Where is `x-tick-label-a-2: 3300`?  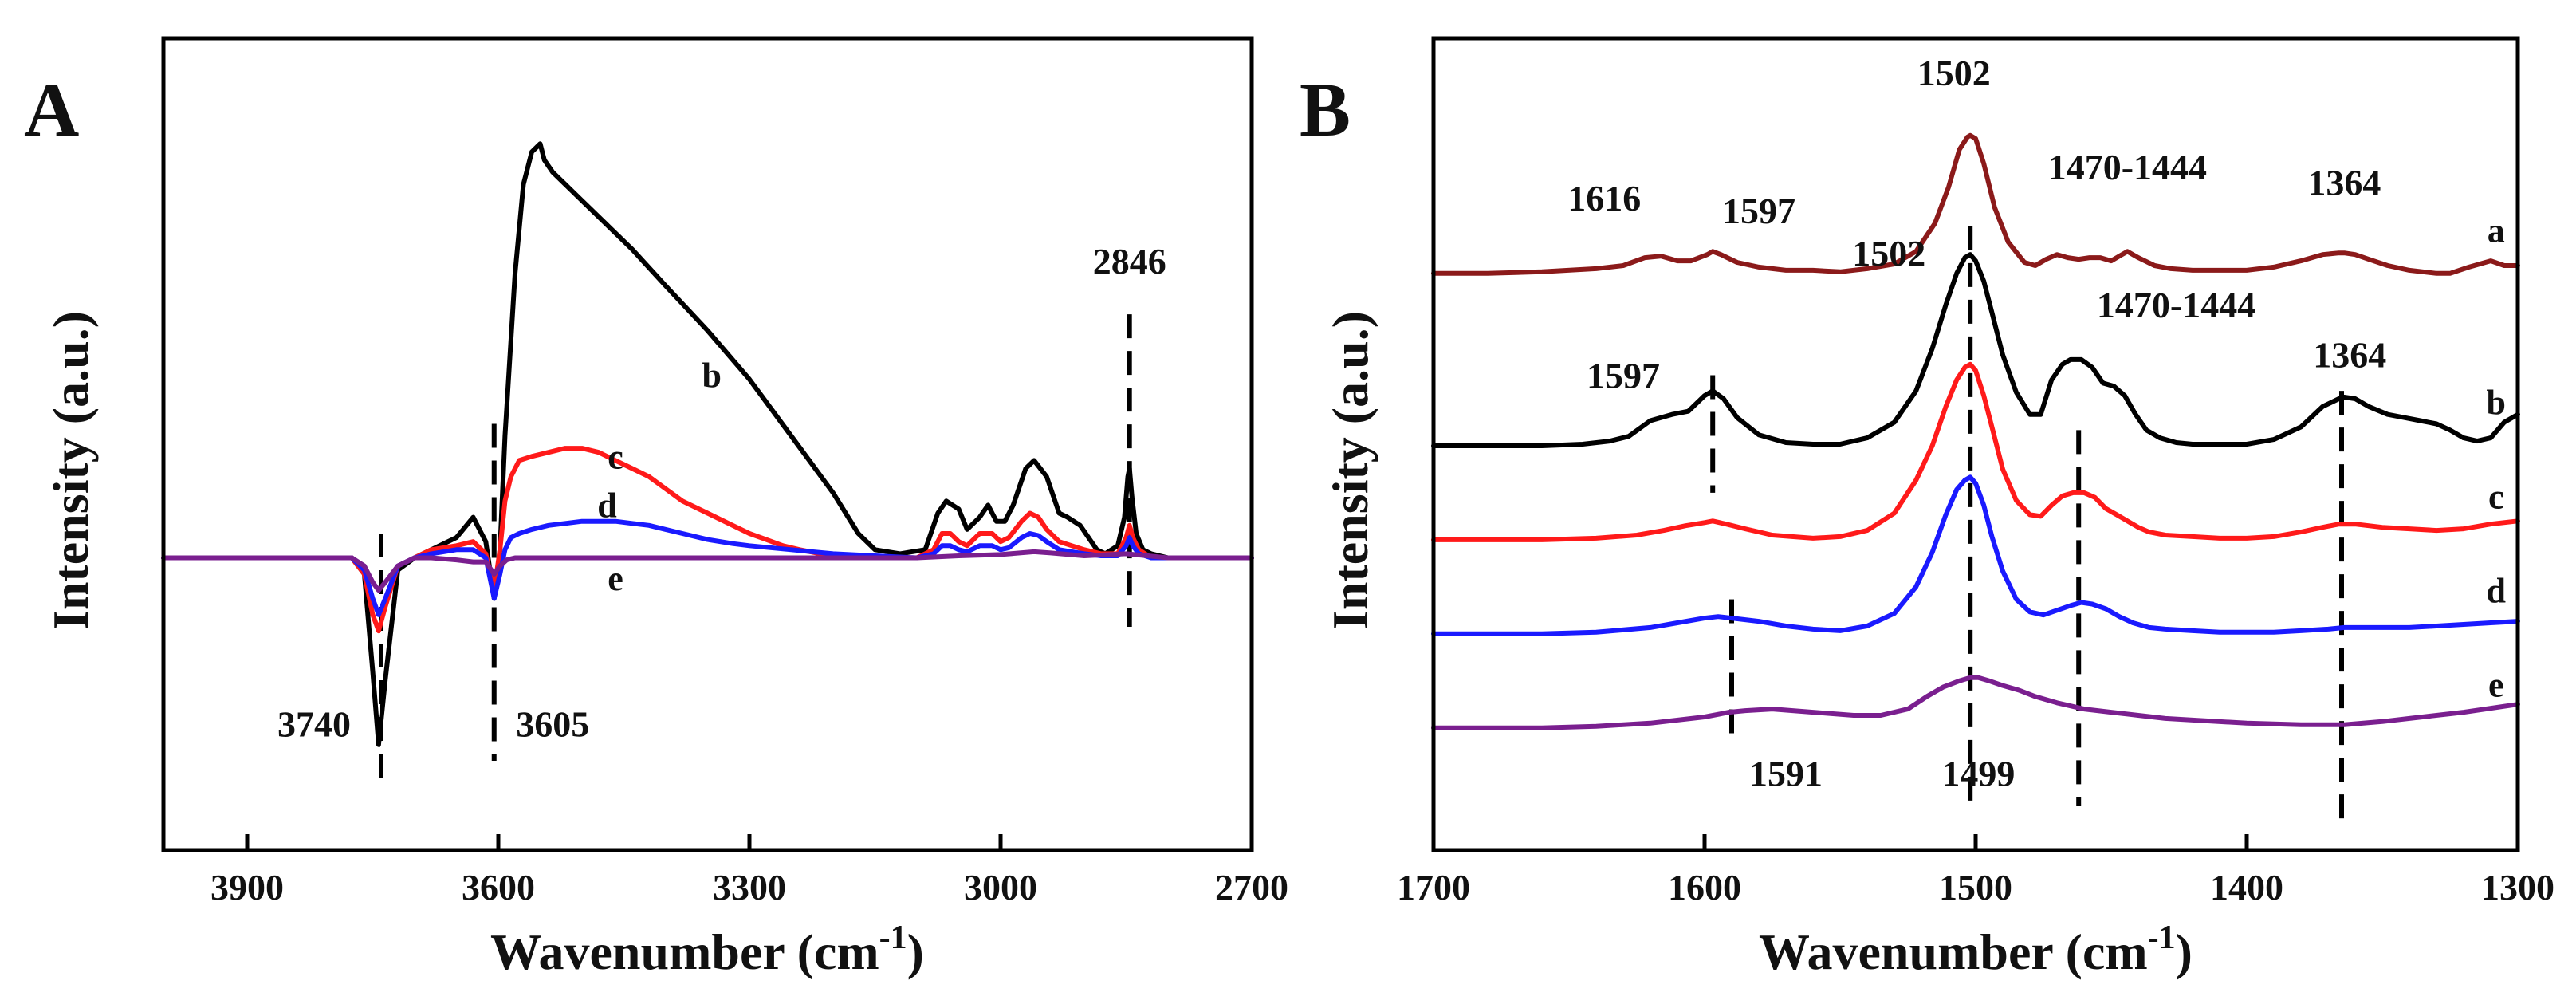 x-tick-label-a-2: 3300 is located at coordinates (750, 887).